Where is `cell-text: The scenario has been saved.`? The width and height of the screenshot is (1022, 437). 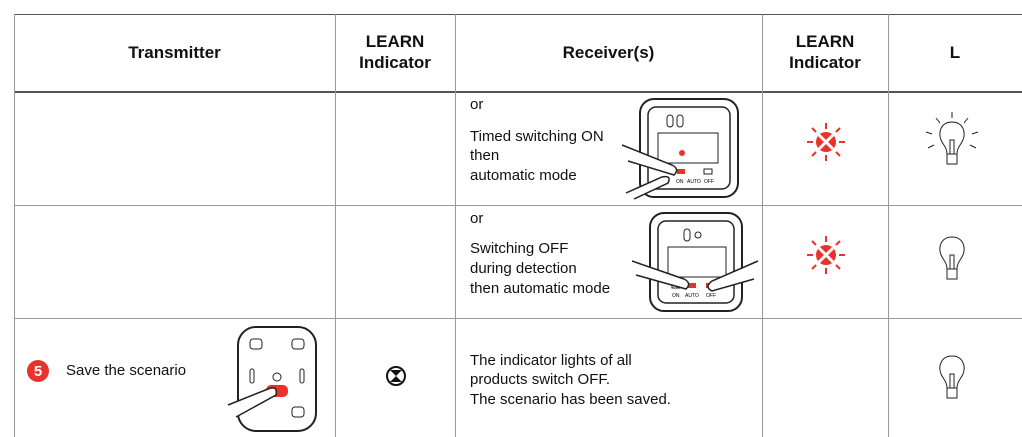
cell-text: The scenario has been saved. is located at coordinates (570, 399).